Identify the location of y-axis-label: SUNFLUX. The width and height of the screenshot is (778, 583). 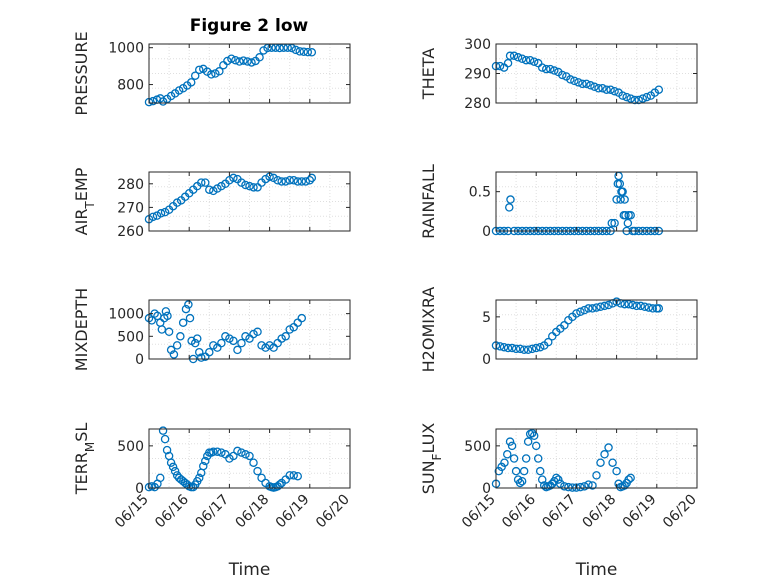
(431, 459).